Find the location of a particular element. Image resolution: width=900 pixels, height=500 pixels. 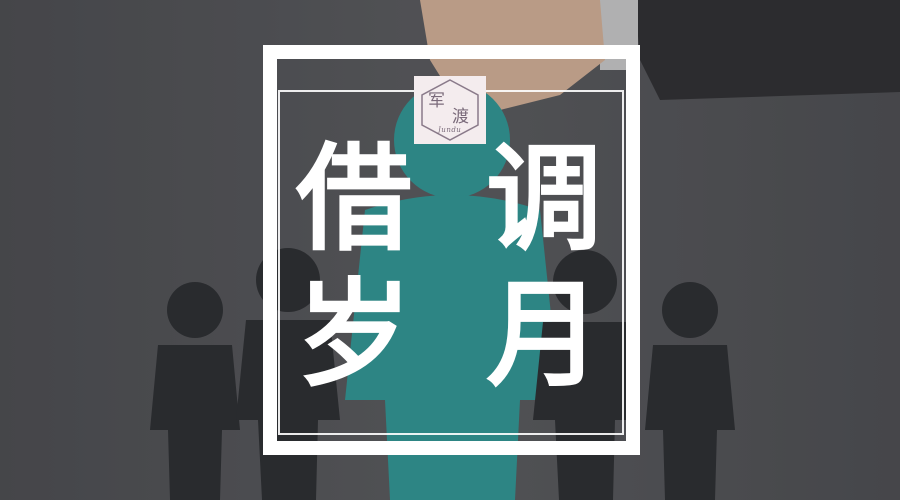

title-char-4: 月 is located at coordinates (544, 335).